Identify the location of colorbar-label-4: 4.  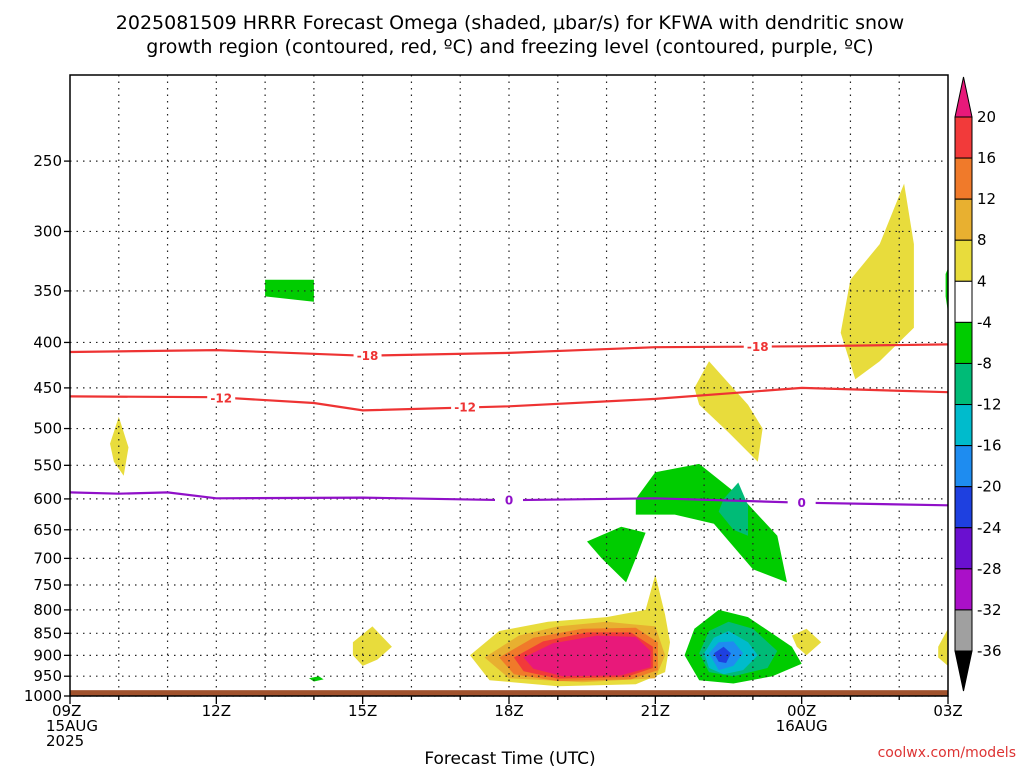
(982, 281).